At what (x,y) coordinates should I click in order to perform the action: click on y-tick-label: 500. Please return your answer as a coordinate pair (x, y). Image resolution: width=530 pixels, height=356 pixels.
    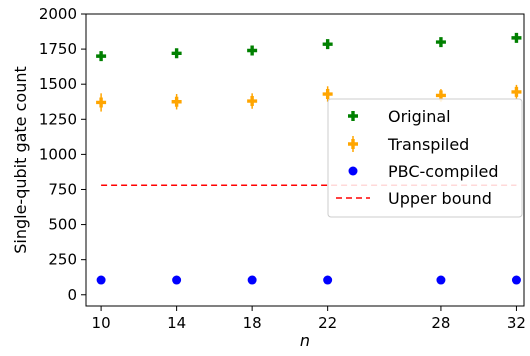
    Looking at the image, I should click on (62, 225).